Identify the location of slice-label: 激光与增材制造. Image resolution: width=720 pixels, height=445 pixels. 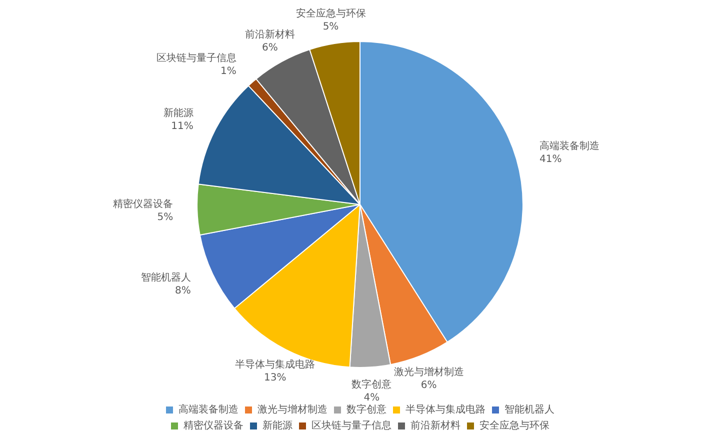
(429, 372).